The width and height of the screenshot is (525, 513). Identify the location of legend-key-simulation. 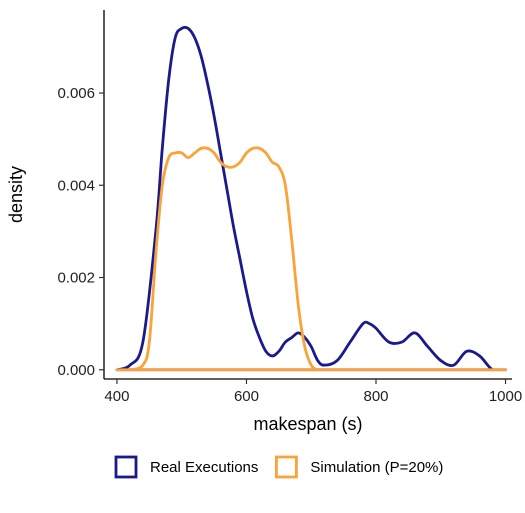
(286, 467).